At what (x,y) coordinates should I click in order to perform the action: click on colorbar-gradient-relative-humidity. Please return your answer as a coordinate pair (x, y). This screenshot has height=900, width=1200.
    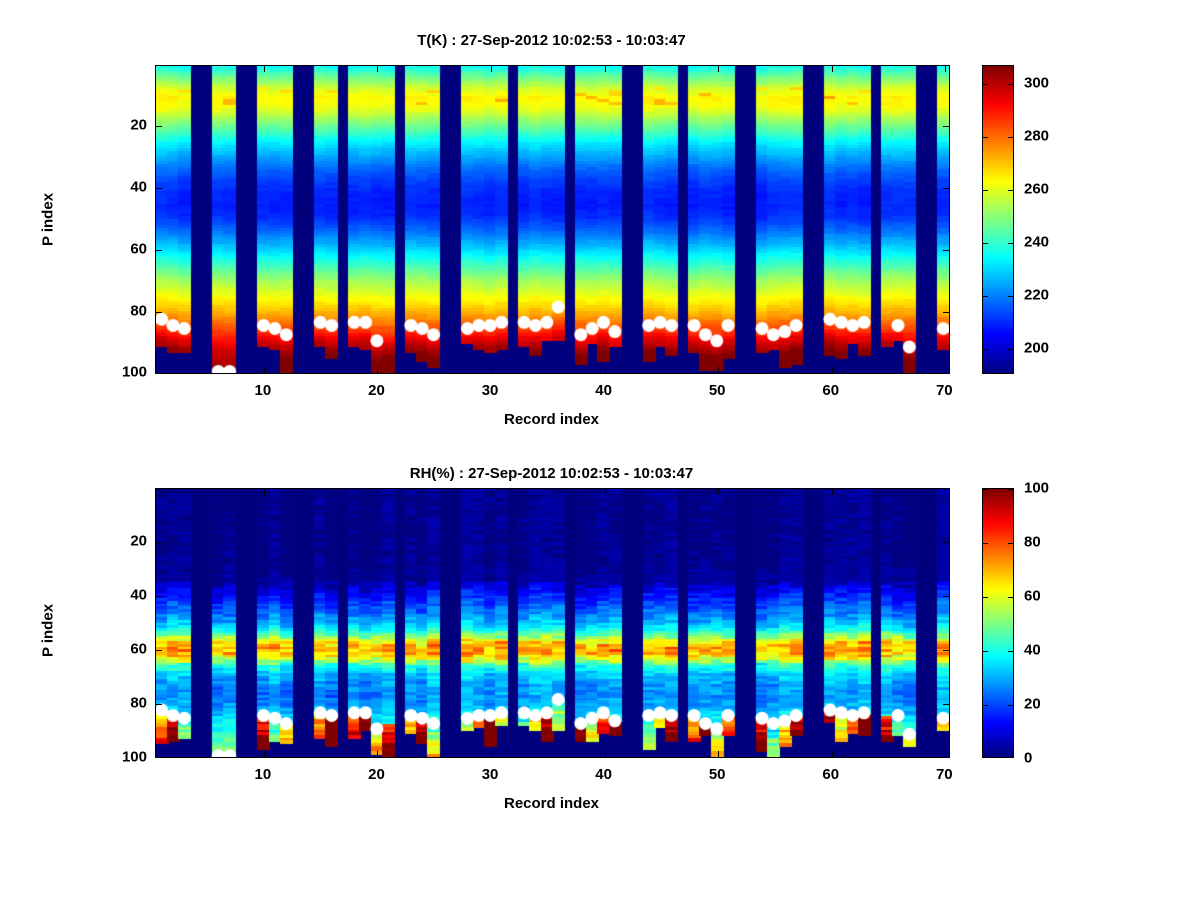
    Looking at the image, I should click on (998, 623).